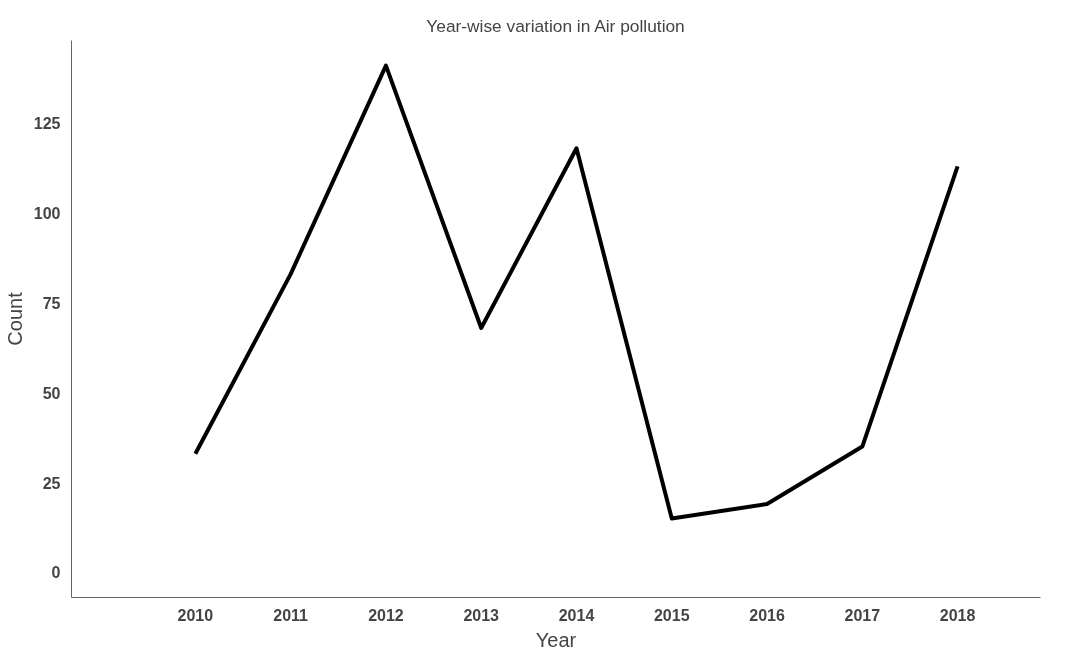 This screenshot has width=1070, height=657. Describe the element at coordinates (671, 615) in the screenshot. I see `x-tick-label: 2015` at that location.